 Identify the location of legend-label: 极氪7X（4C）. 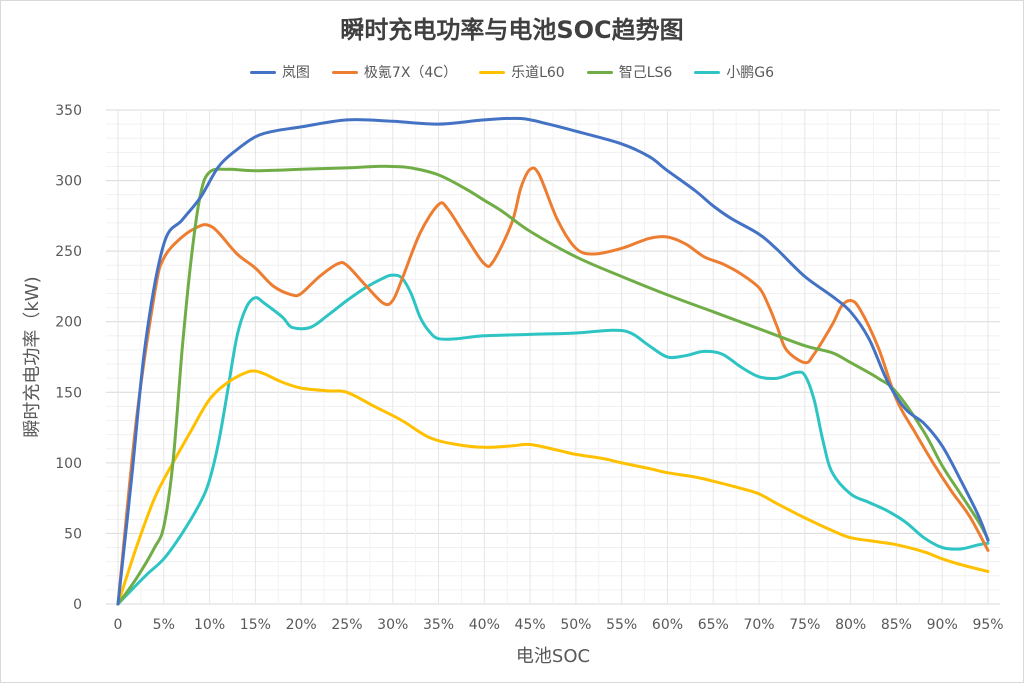
(410, 73).